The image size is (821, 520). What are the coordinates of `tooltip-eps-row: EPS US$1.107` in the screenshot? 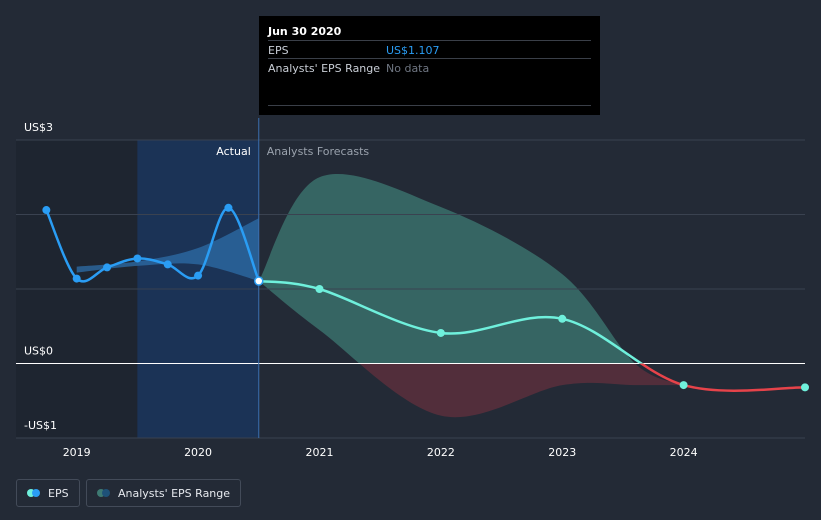 It's located at (429, 49).